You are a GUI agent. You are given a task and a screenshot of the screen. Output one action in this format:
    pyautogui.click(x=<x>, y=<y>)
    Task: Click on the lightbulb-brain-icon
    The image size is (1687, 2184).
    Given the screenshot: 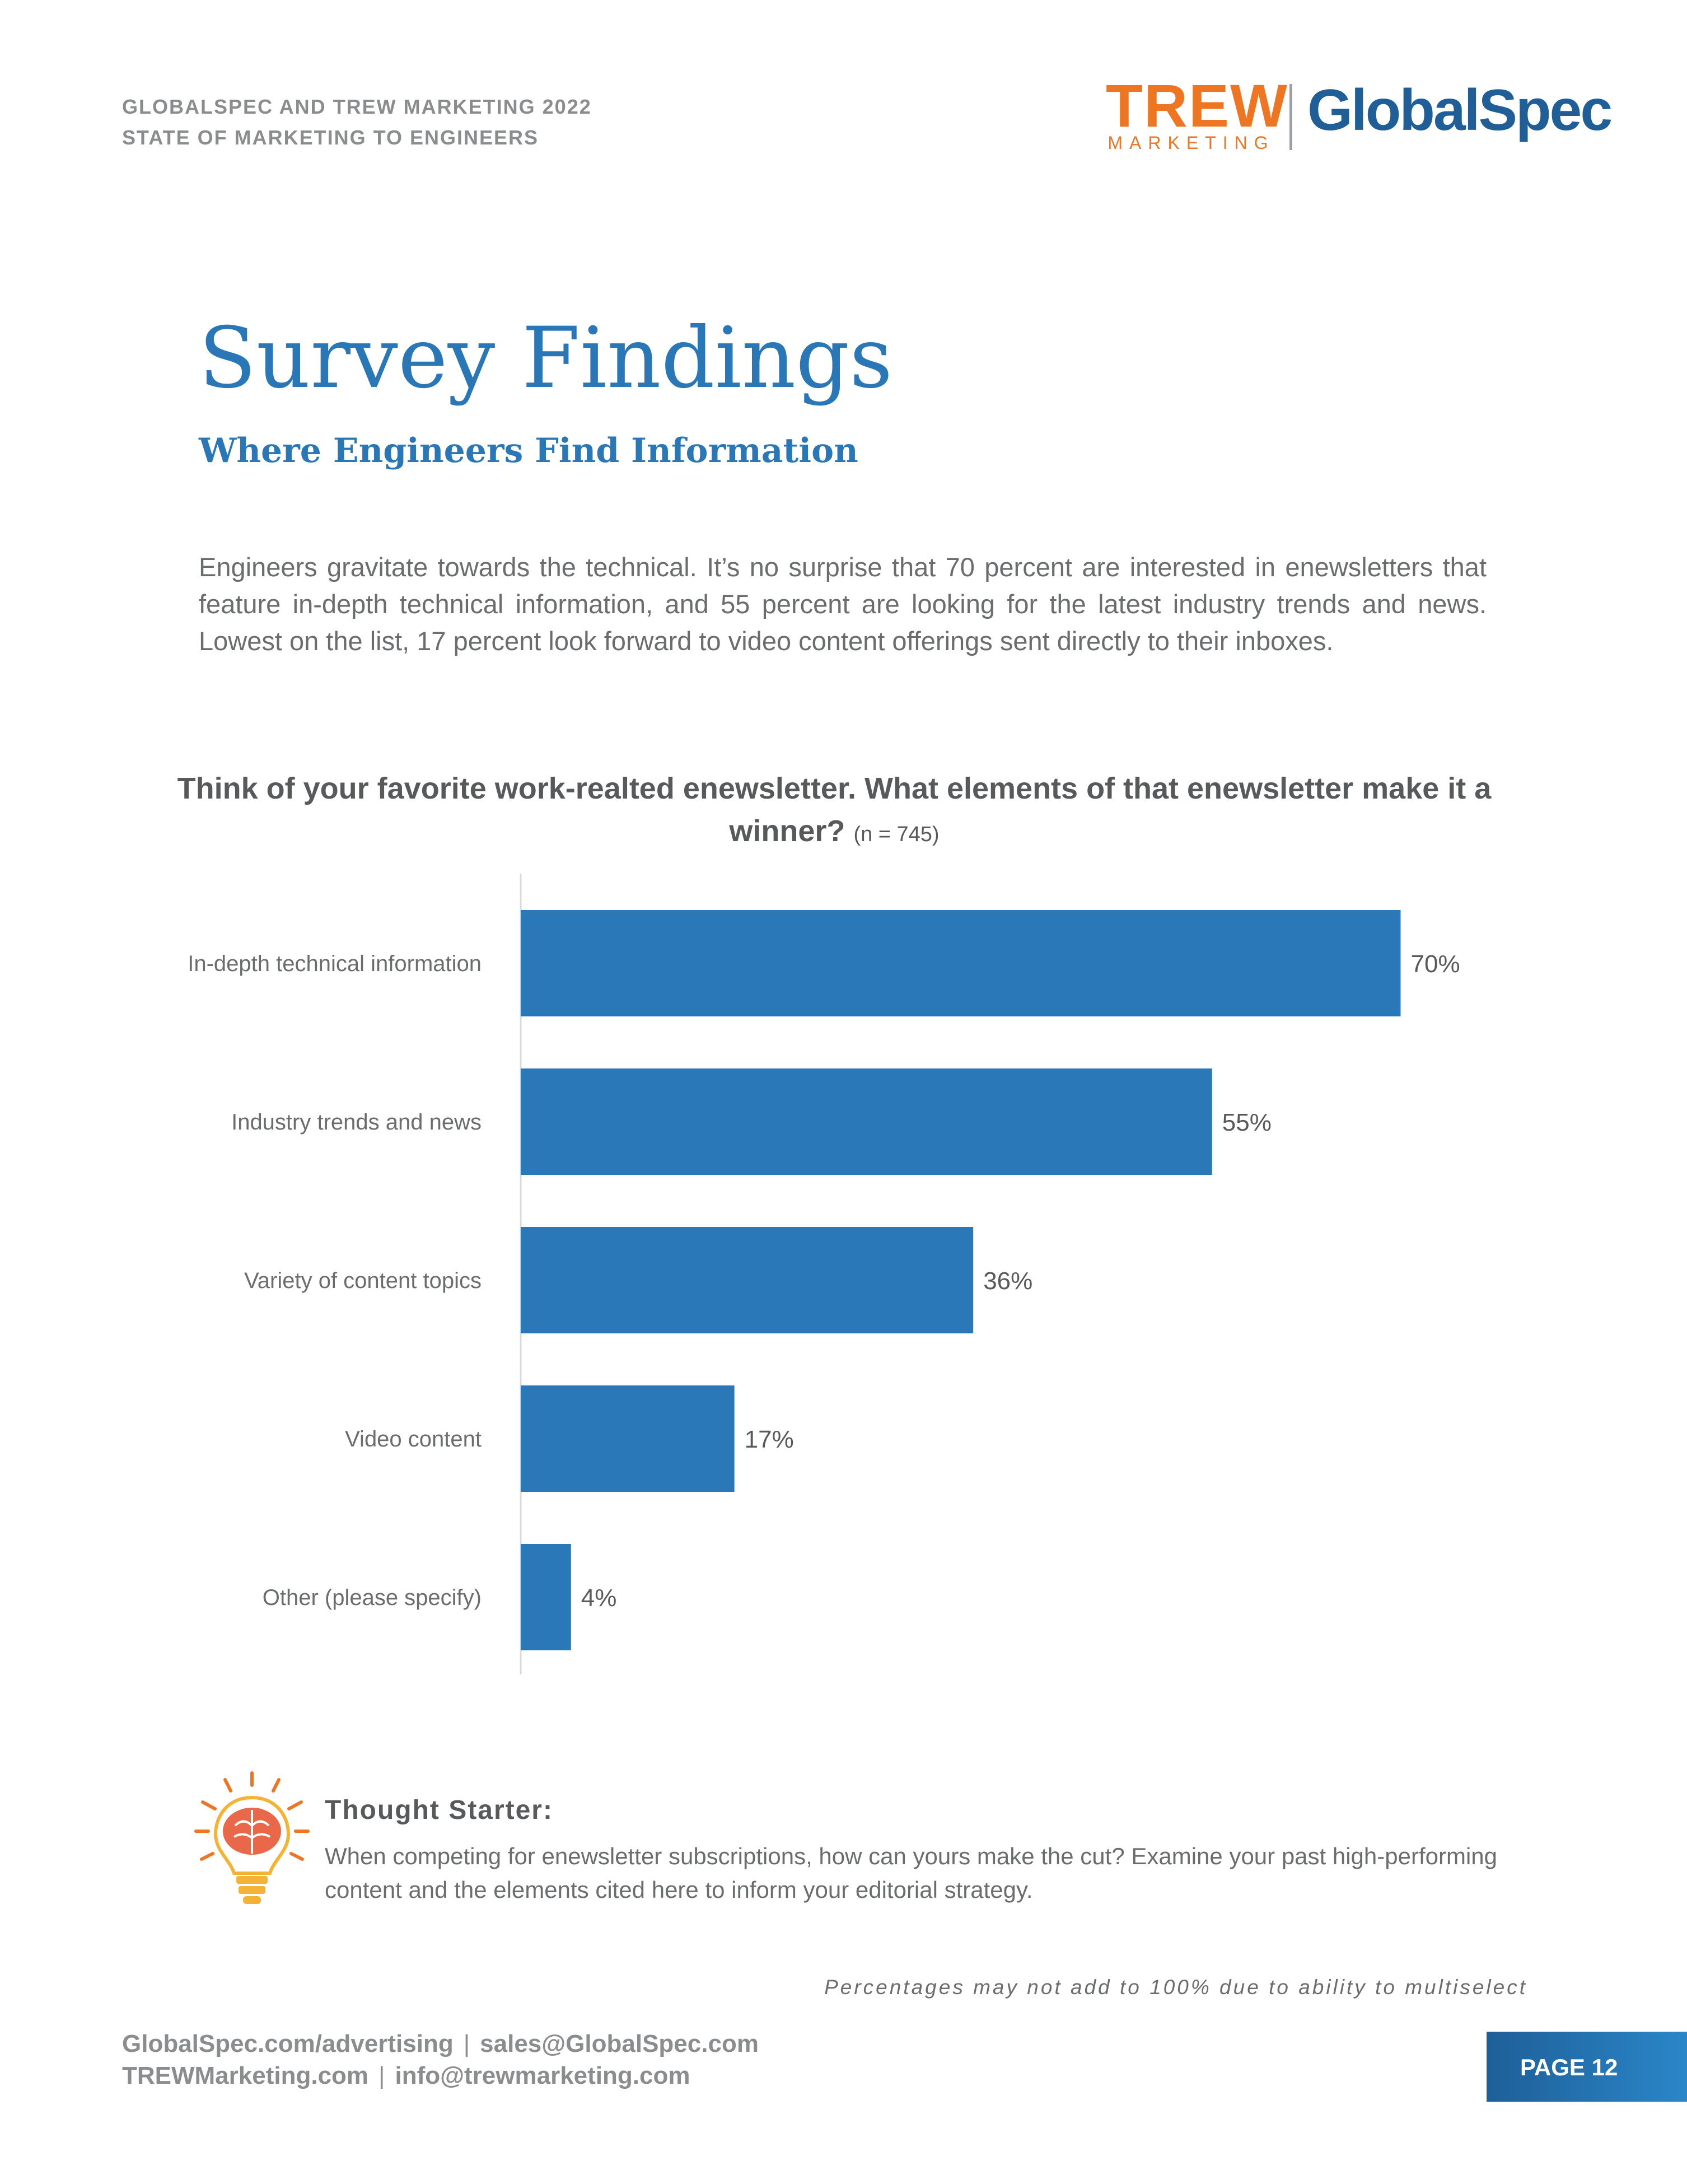 What is the action you would take?
    pyautogui.click(x=252, y=1838)
    